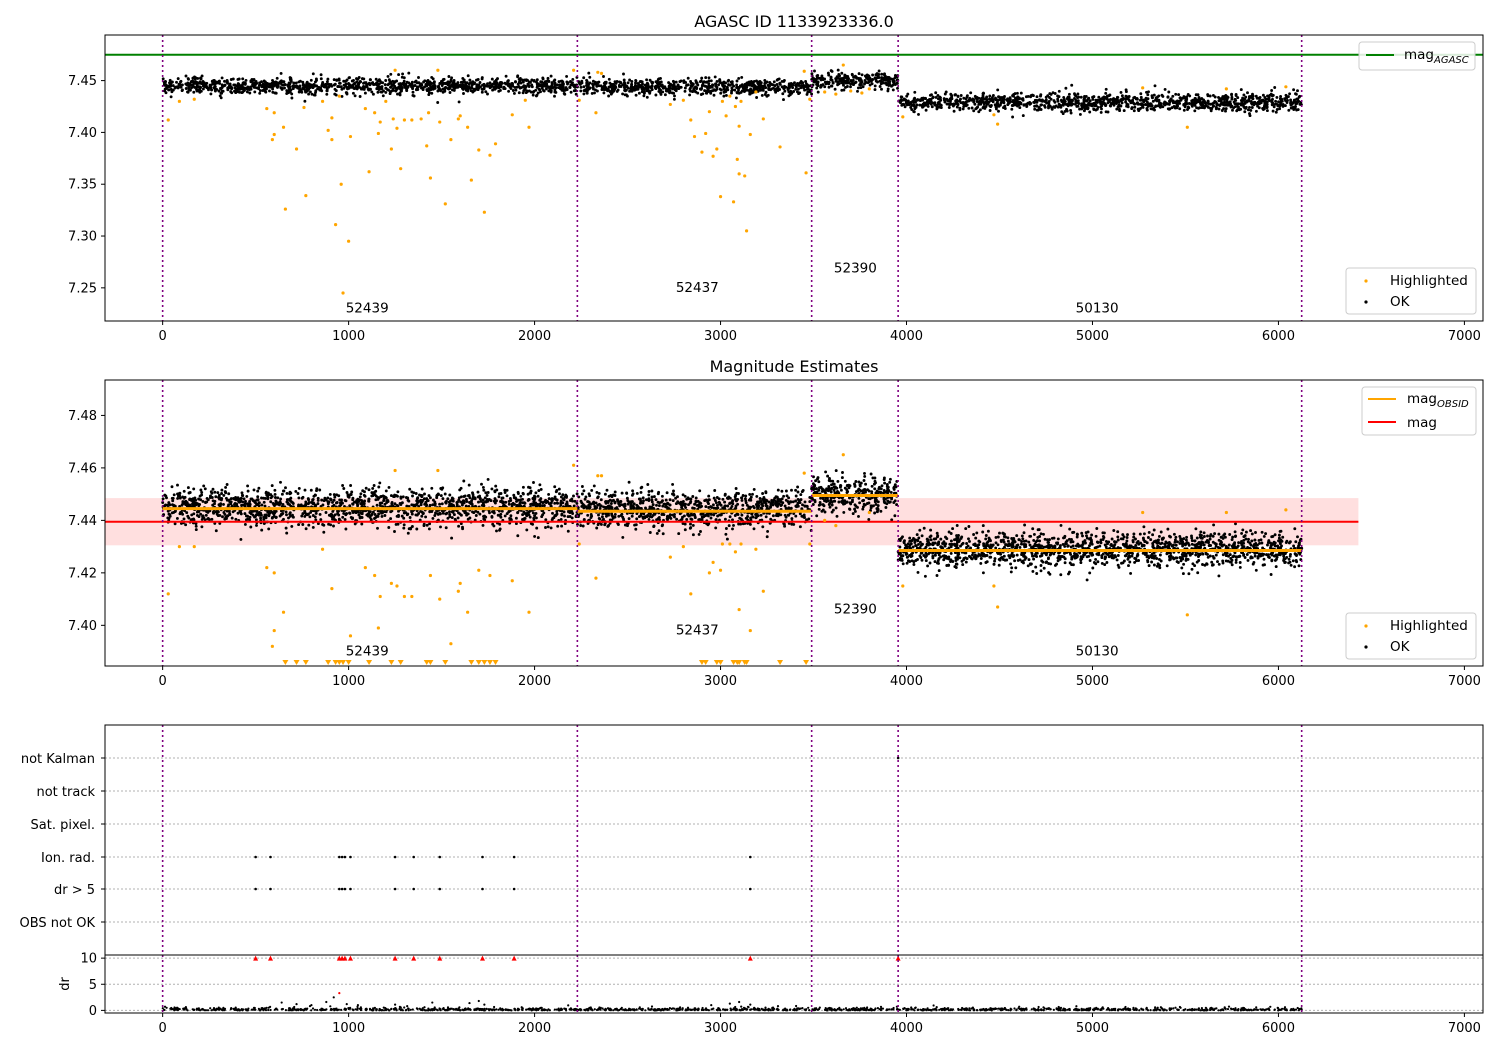 This screenshot has height=1050, width=1500. Describe the element at coordinates (720, 336) in the screenshot. I see `panel1-xtick-label: 3000` at that location.